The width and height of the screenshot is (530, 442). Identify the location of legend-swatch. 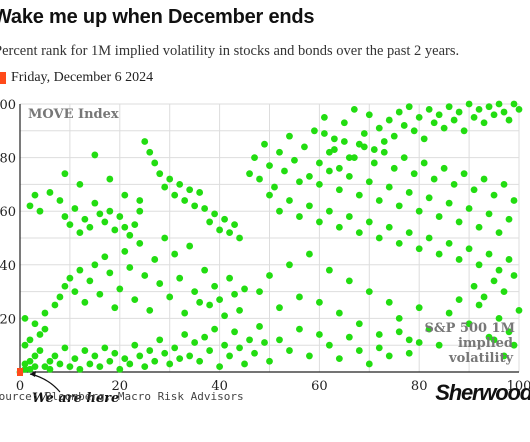
(3, 78).